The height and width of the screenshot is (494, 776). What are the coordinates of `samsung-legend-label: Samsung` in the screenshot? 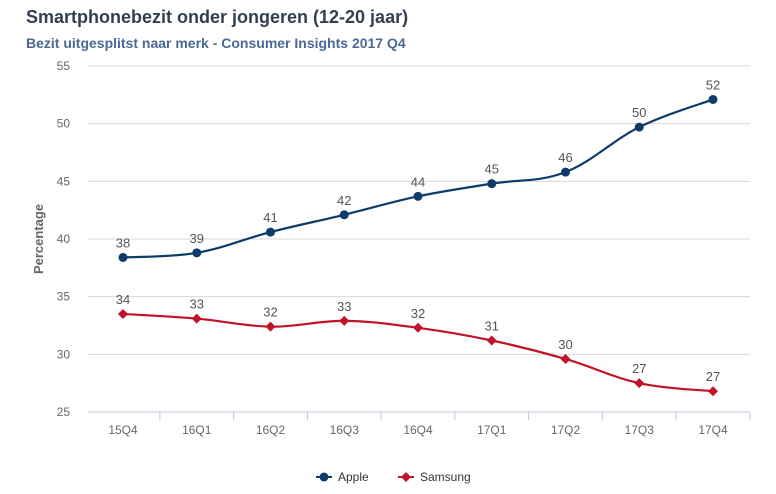 It's located at (445, 477).